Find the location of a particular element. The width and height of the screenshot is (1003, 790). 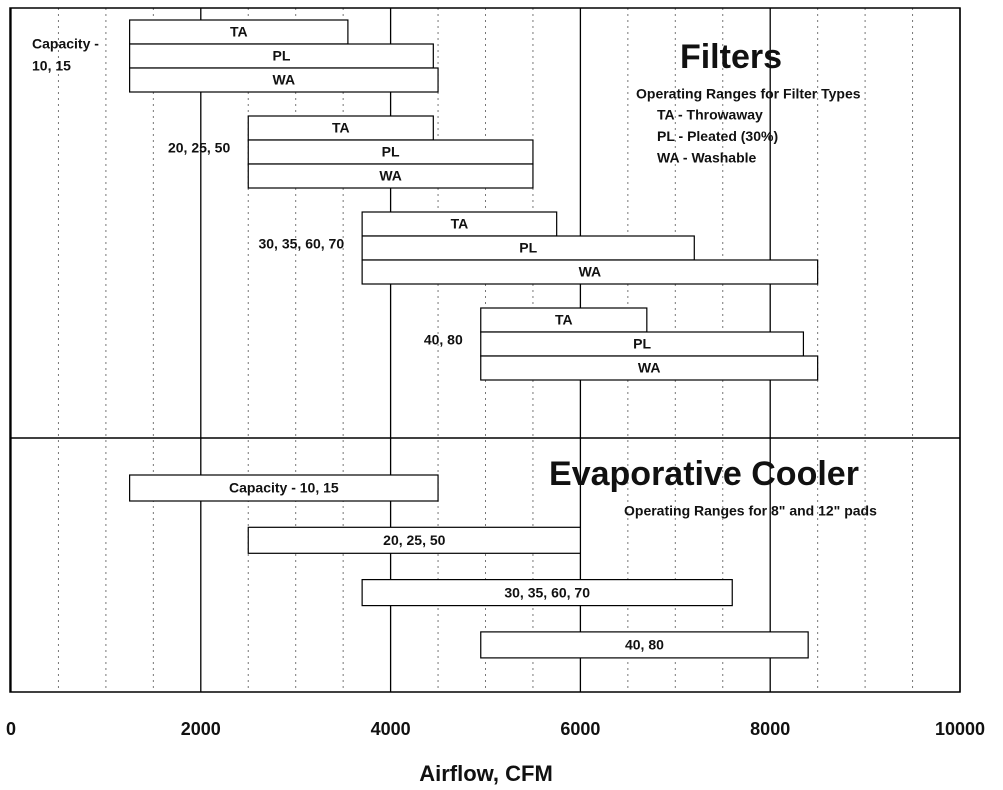

group-label: 10, 15 is located at coordinates (51, 66).